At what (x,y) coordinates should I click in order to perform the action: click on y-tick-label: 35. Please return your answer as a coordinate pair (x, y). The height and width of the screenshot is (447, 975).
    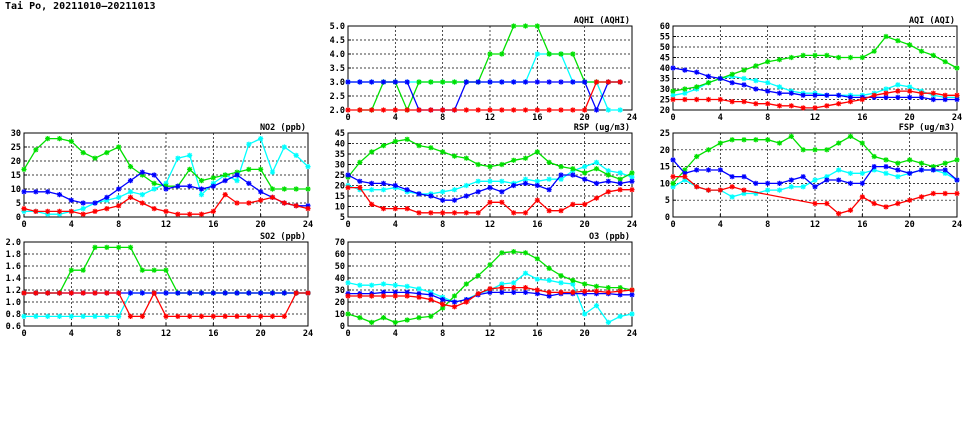
    Looking at the image, I should click on (665, 80).